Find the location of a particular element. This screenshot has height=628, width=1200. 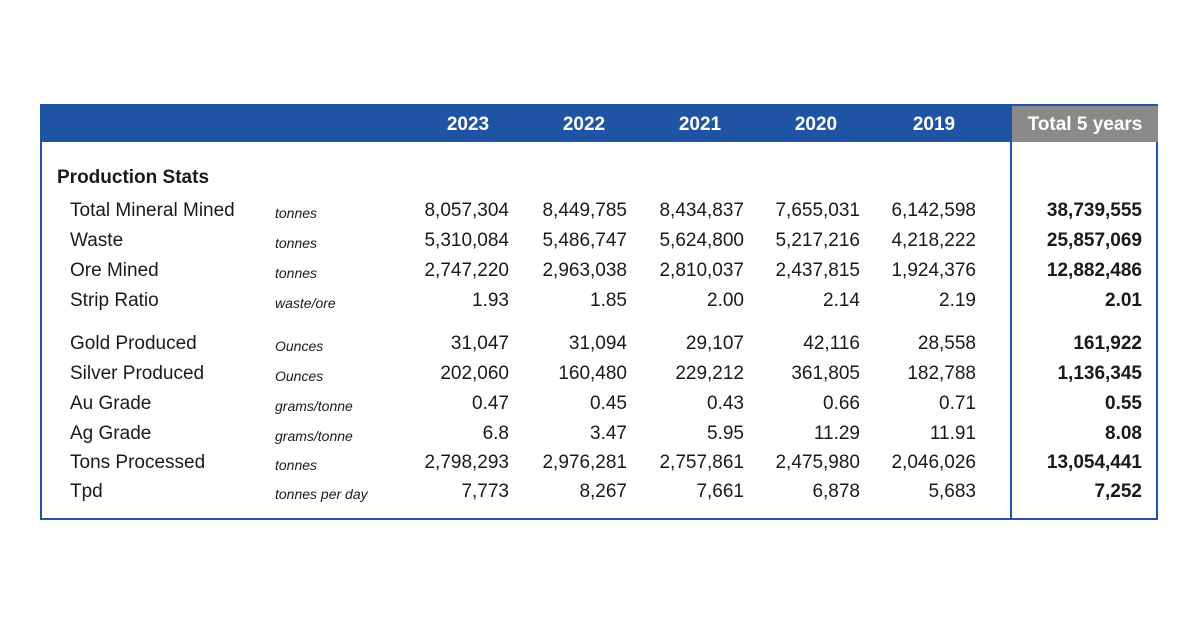

row-label: Ag Grade is located at coordinates (111, 433).